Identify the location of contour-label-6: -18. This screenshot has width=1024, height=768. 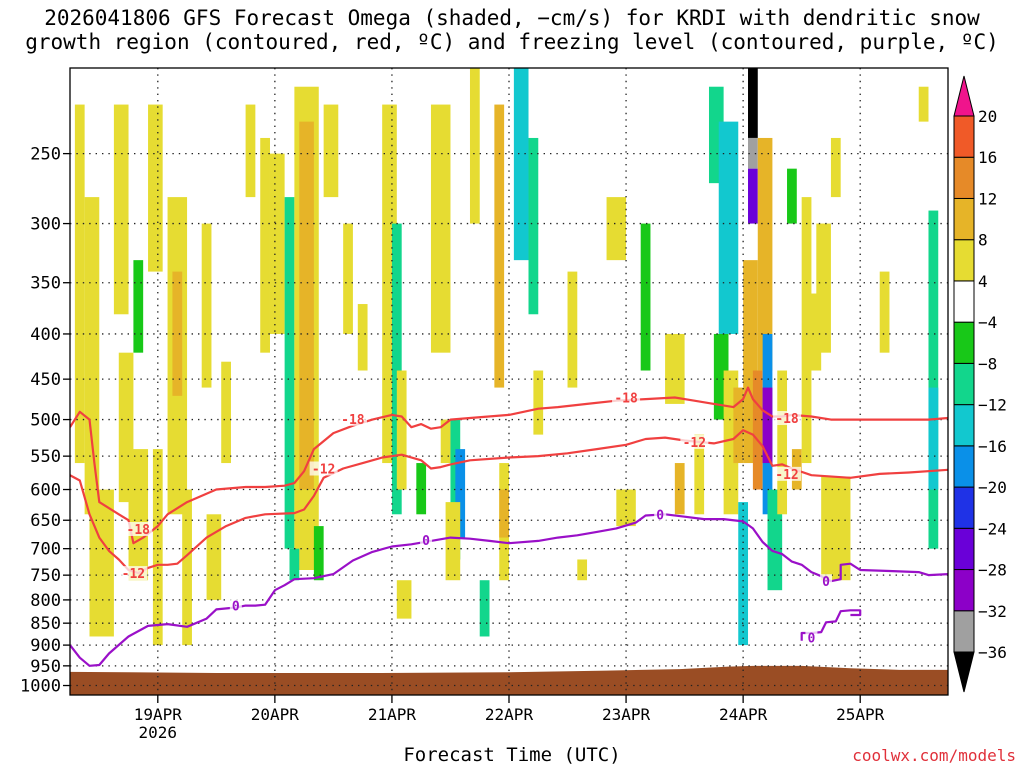
(787, 419).